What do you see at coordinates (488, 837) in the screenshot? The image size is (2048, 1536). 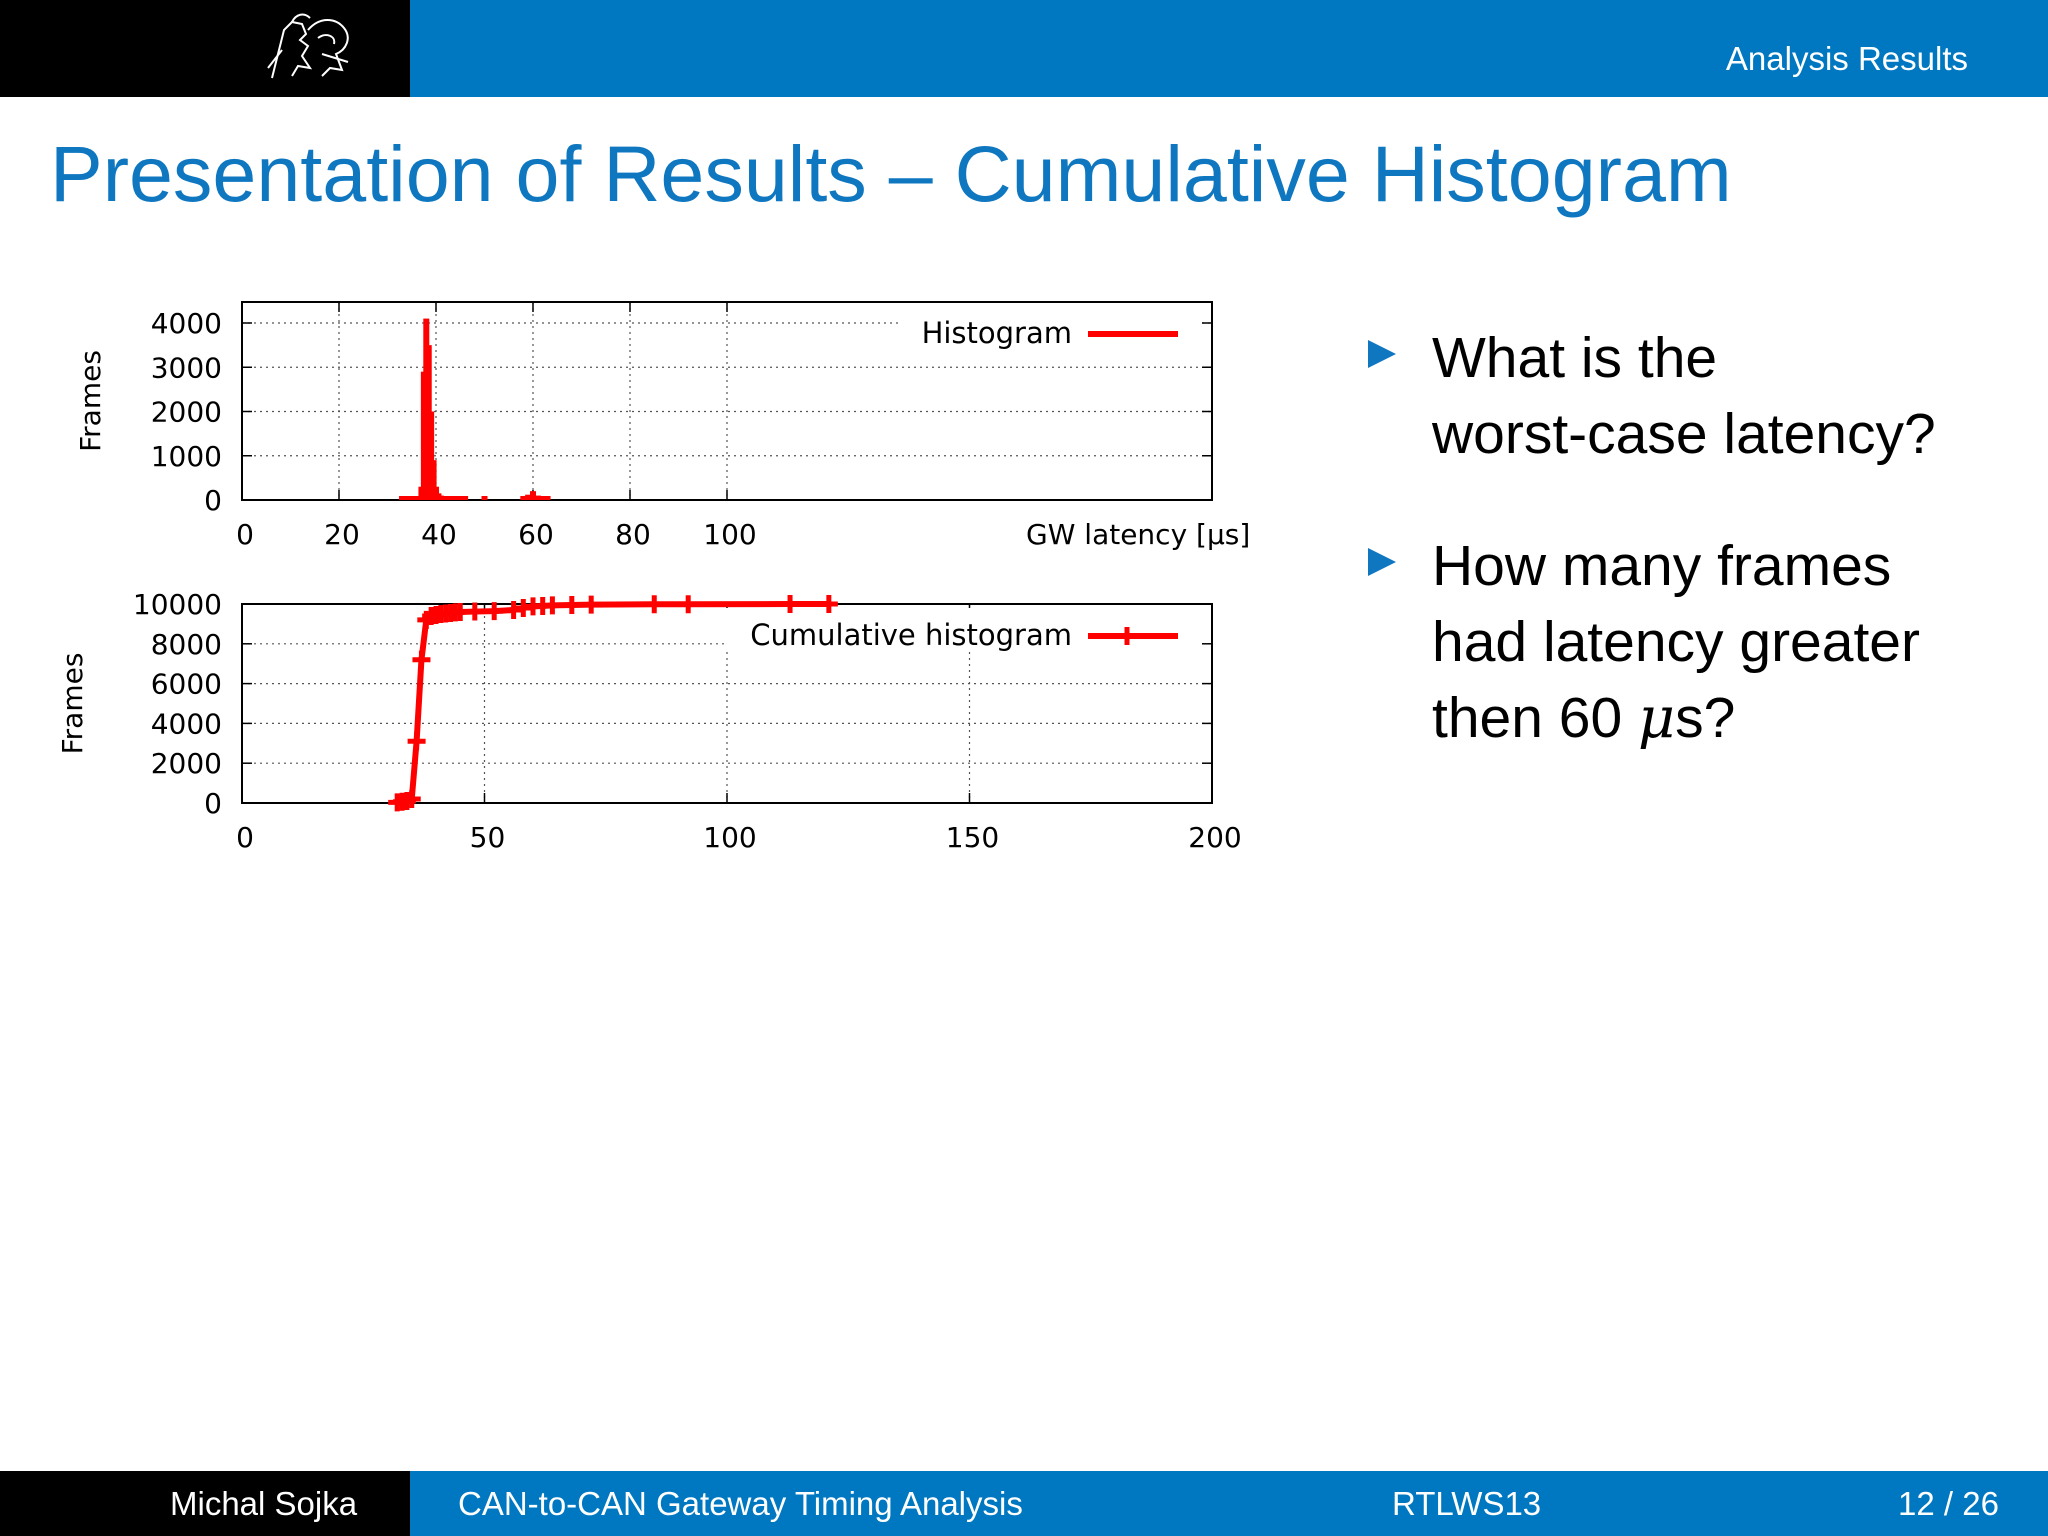 I see `x-tick-label: 50` at bounding box center [488, 837].